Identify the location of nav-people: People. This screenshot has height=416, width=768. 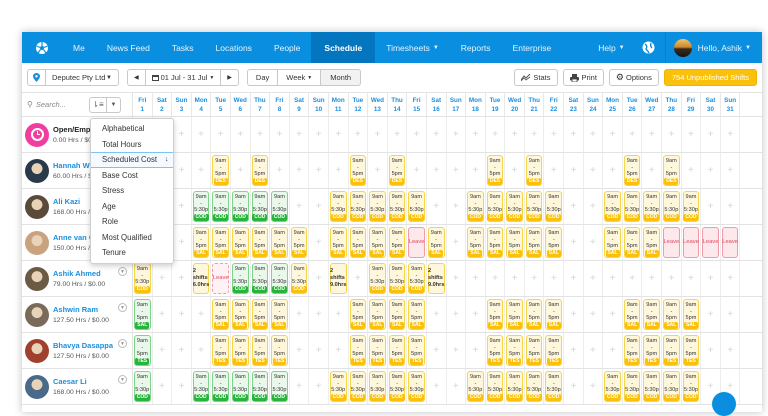
(287, 47).